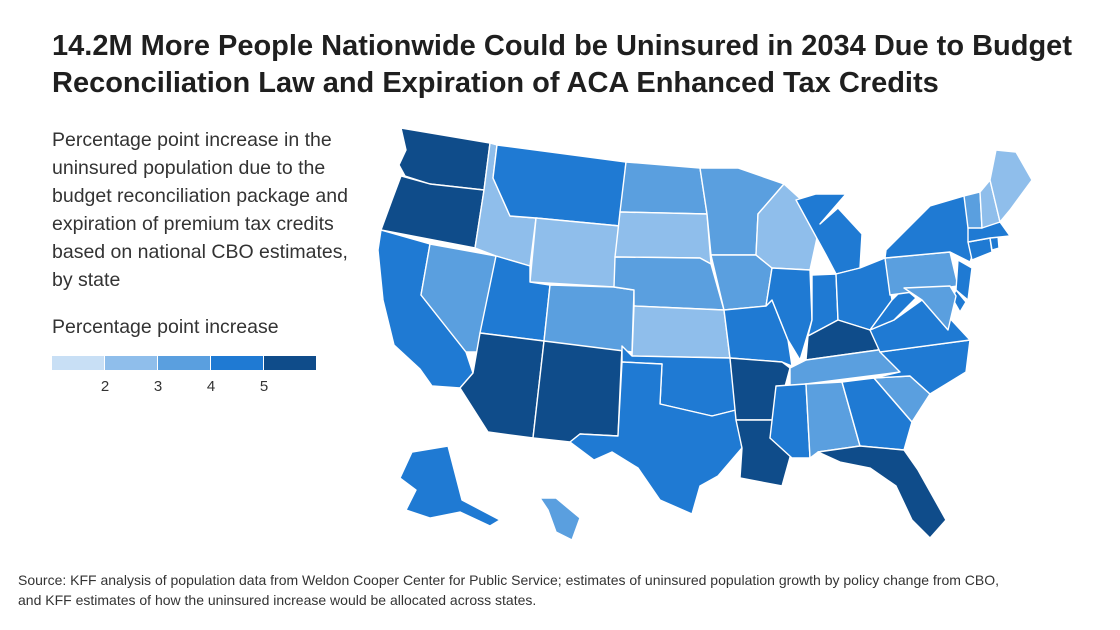 Image resolution: width=1120 pixels, height=630 pixels. Describe the element at coordinates (105, 386) in the screenshot. I see `legend-tick-2: 2` at that location.